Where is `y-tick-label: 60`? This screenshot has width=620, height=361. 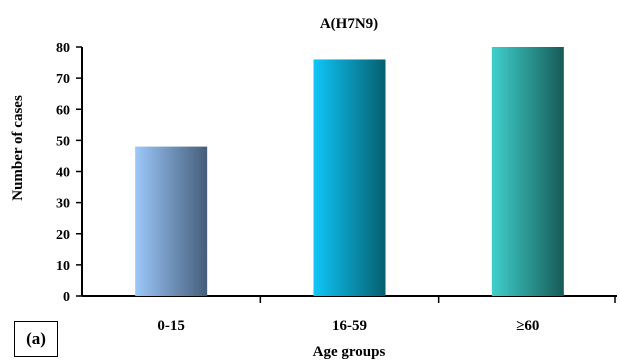 y-tick-label: 60 is located at coordinates (63, 110).